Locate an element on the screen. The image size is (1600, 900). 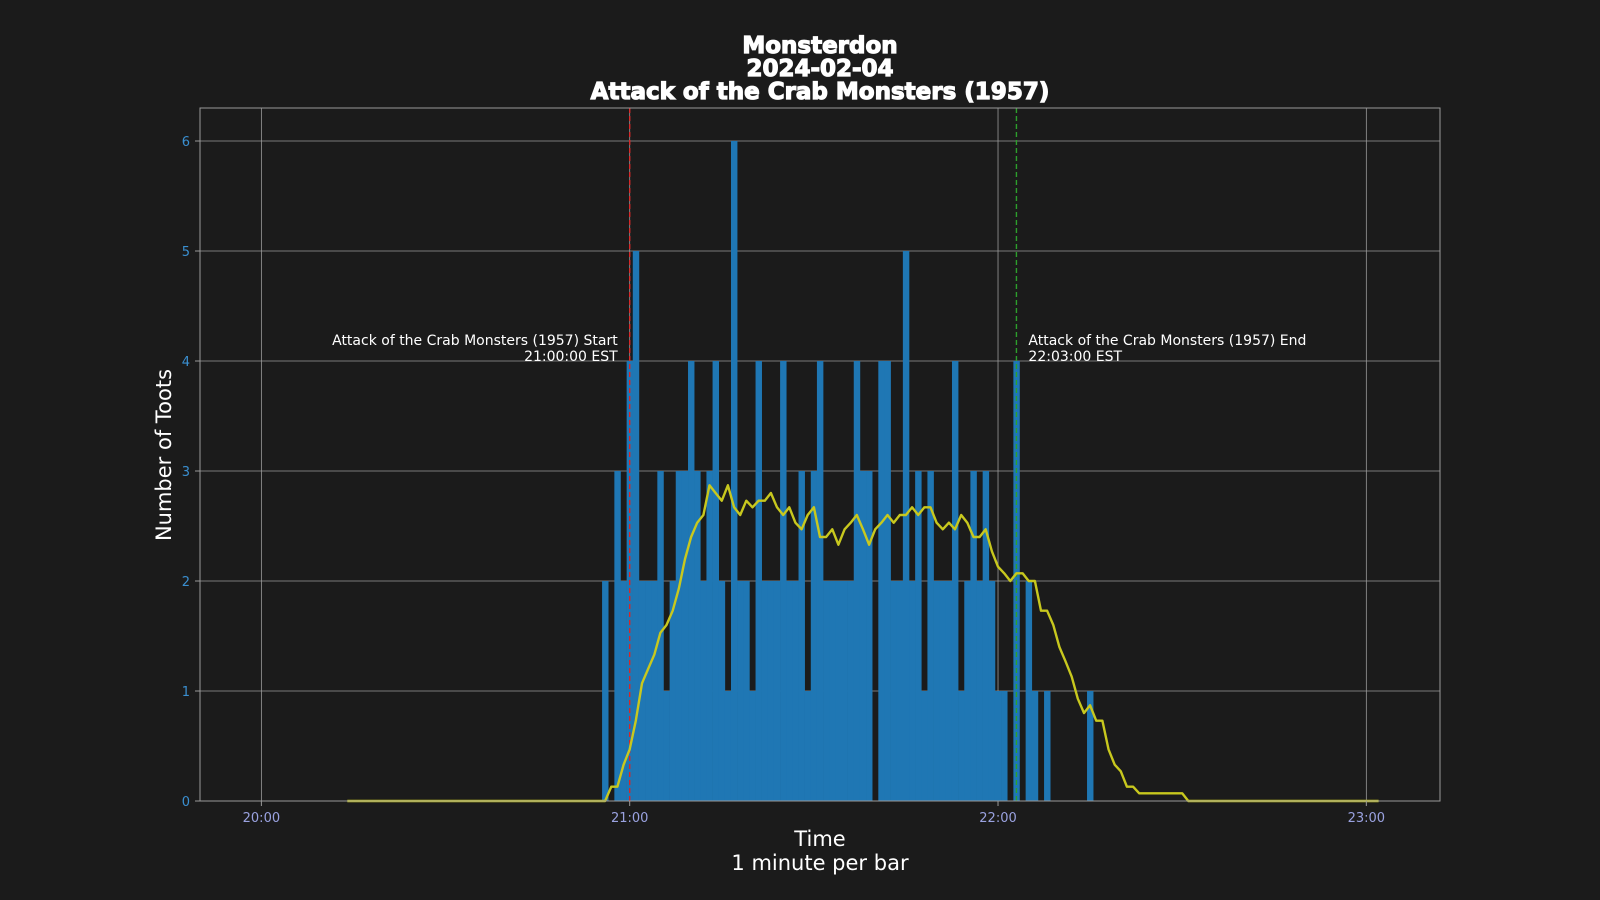
x-axis-label-line-0: Time is located at coordinates (819, 839).